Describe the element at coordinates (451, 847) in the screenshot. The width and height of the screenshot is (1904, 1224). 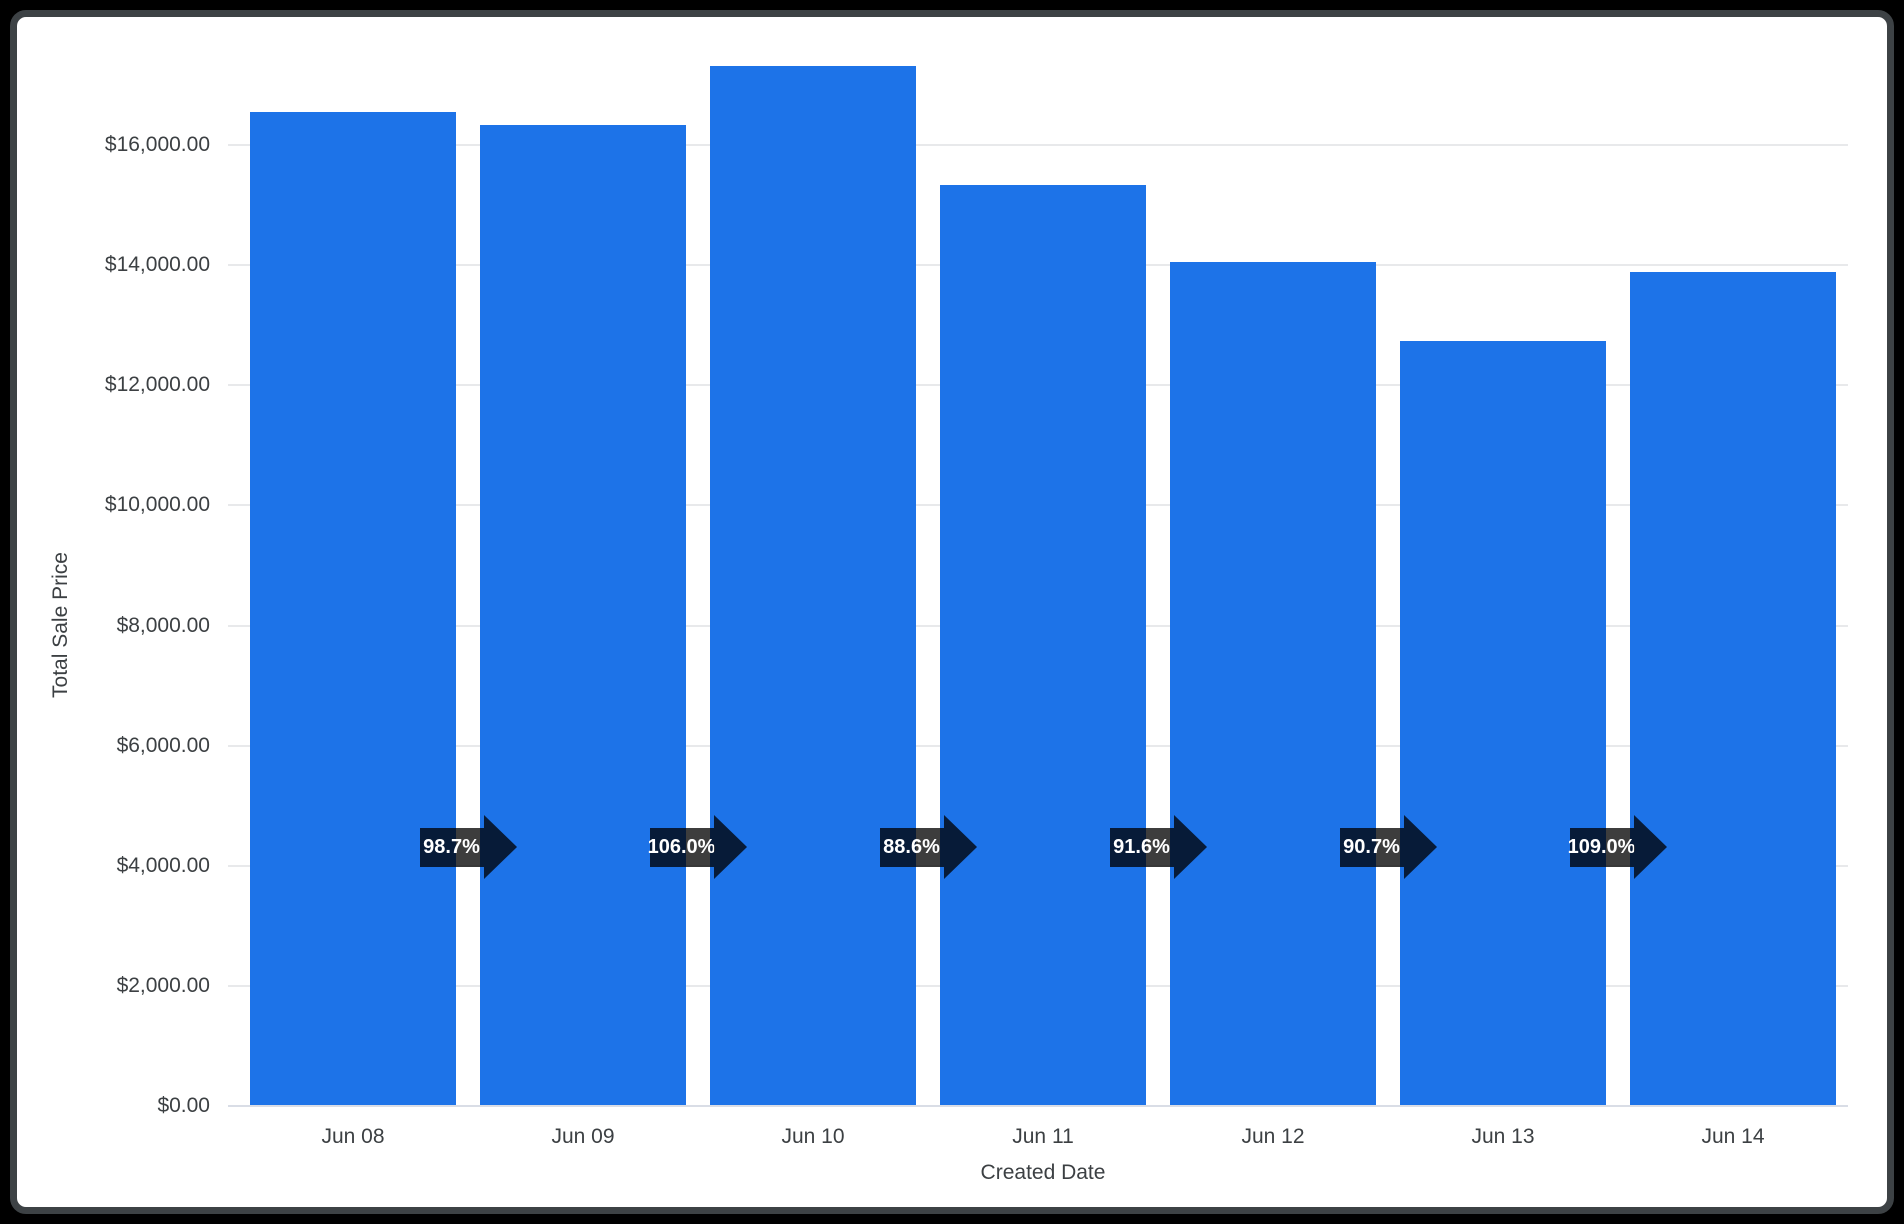
I see `growth-percent-label: 98.7%` at that location.